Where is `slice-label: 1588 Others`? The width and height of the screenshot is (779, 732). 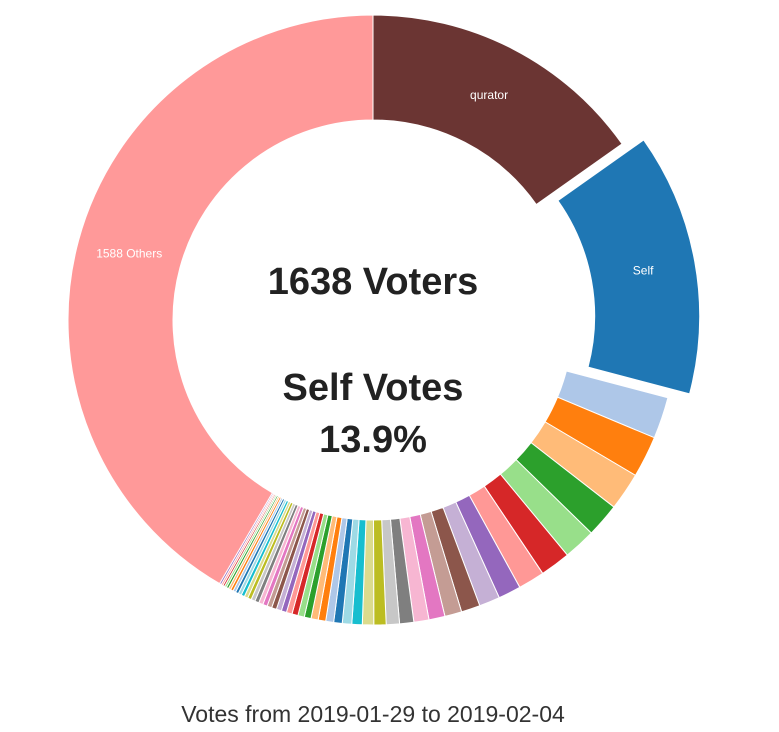 slice-label: 1588 Others is located at coordinates (129, 253).